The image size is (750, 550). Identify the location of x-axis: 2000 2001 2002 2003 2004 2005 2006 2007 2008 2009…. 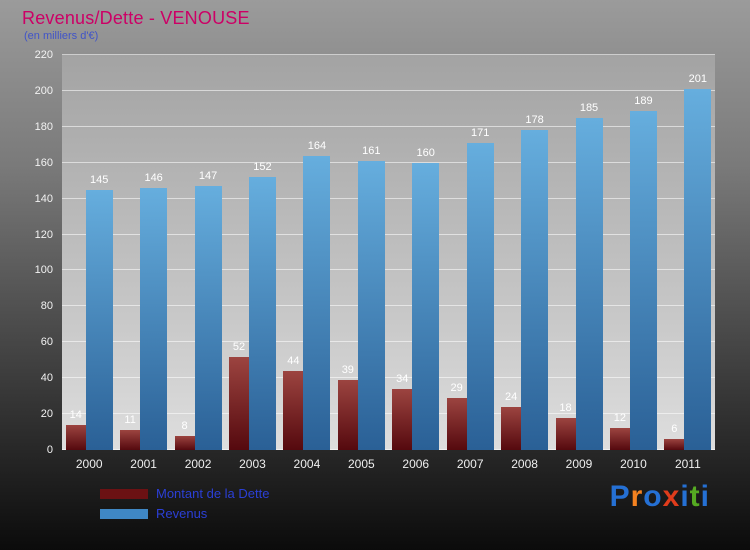
(388, 464).